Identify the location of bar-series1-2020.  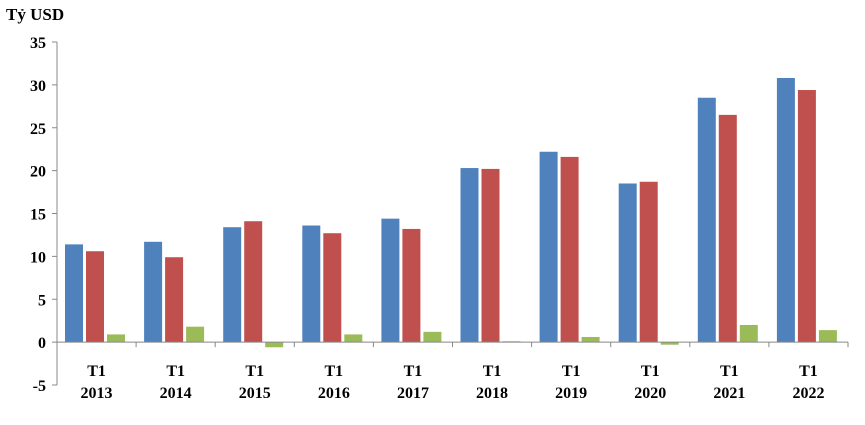
(627, 263).